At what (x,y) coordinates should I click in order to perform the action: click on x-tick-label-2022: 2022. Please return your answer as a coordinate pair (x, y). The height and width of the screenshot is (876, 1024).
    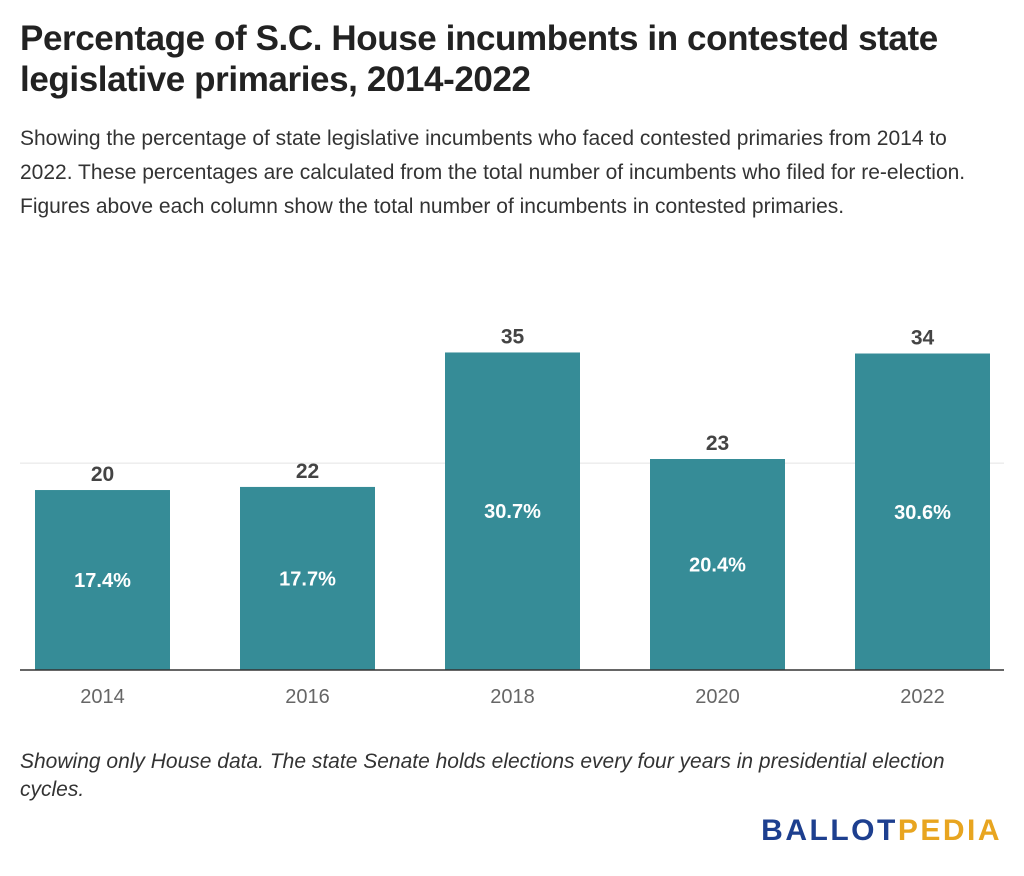
    Looking at the image, I should click on (922, 697).